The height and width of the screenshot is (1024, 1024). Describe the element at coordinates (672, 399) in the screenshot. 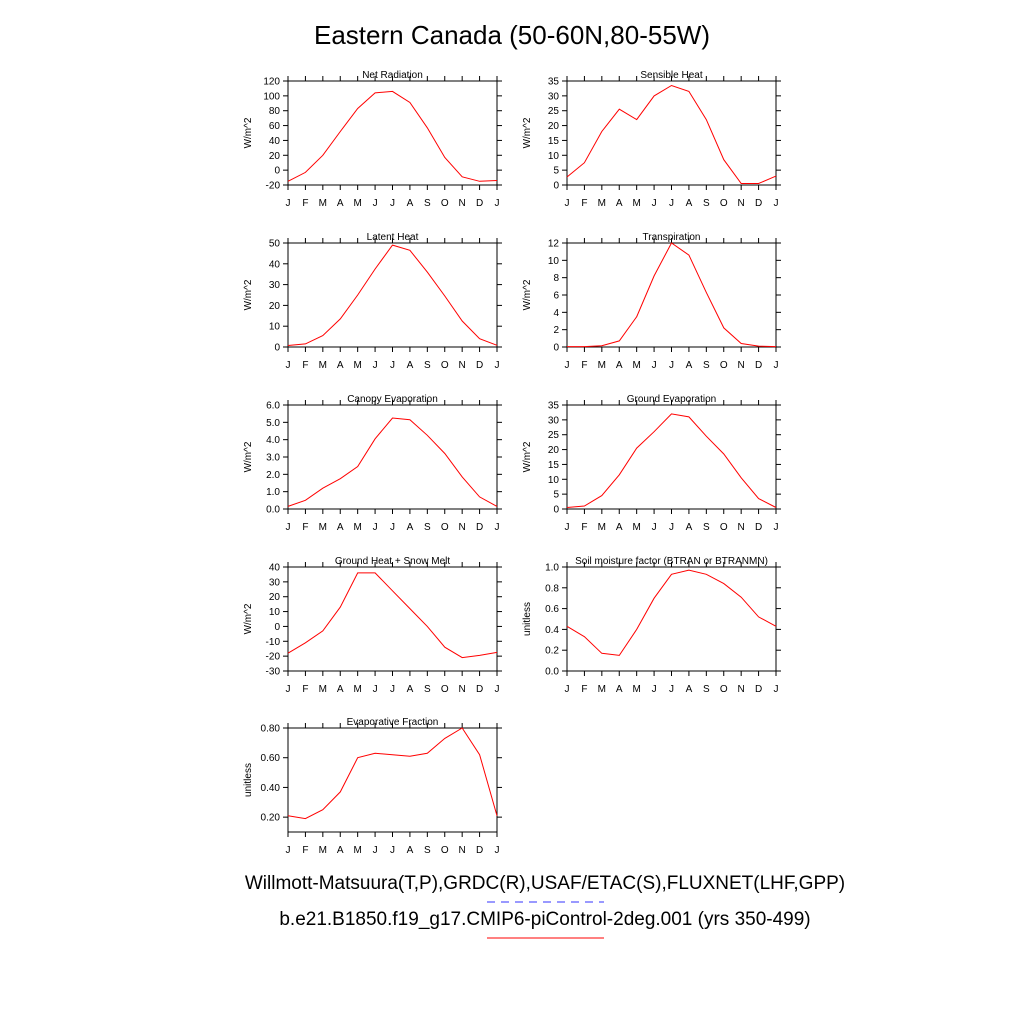

I see `panel-title: Ground Evaporation` at that location.